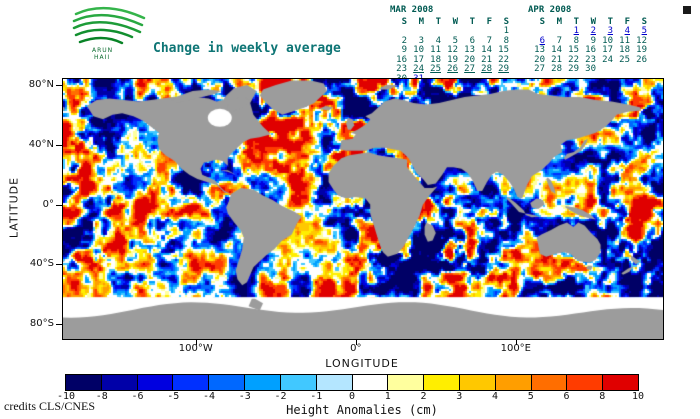  I want to click on longitude-axis-label: LONGITUDE, so click(362, 363).